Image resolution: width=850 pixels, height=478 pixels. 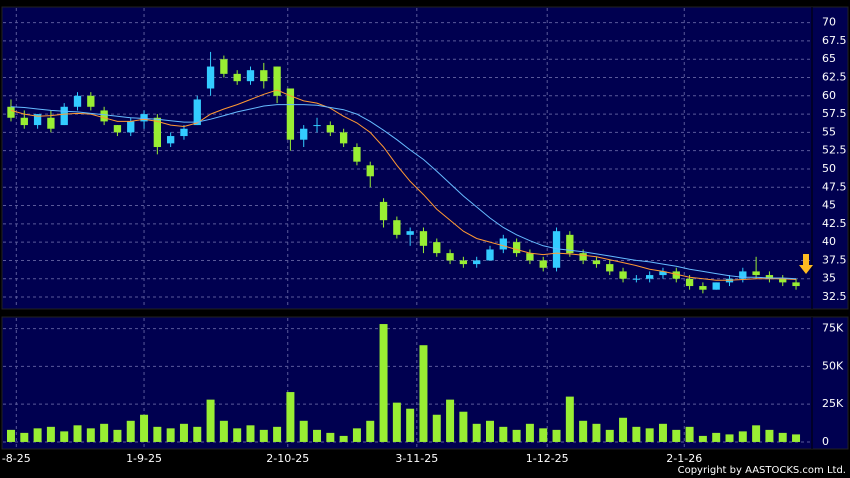 What do you see at coordinates (16, 458) in the screenshot?
I see `x-tick-label: -8-25` at bounding box center [16, 458].